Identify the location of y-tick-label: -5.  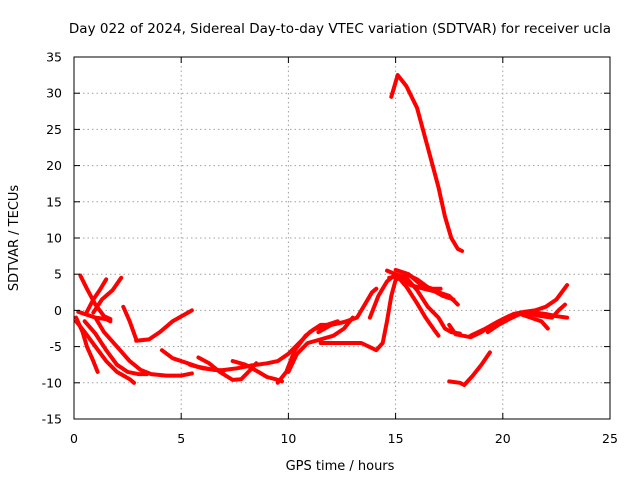
(56, 346).